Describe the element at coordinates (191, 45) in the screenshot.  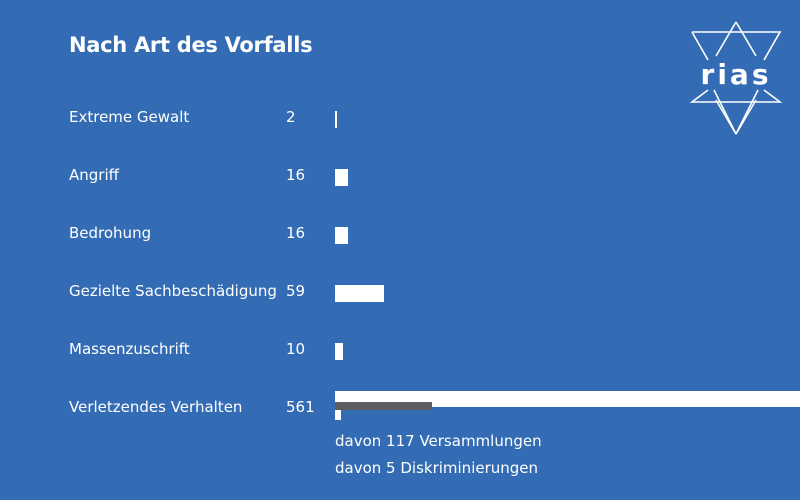
I see `chart-title: Nach Art des Vorfalls` at that location.